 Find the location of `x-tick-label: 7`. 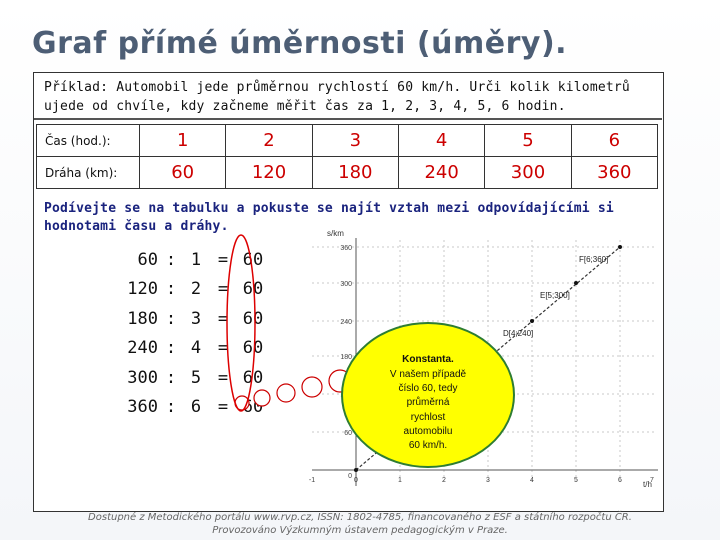

x-tick-label: 7 is located at coordinates (652, 480).